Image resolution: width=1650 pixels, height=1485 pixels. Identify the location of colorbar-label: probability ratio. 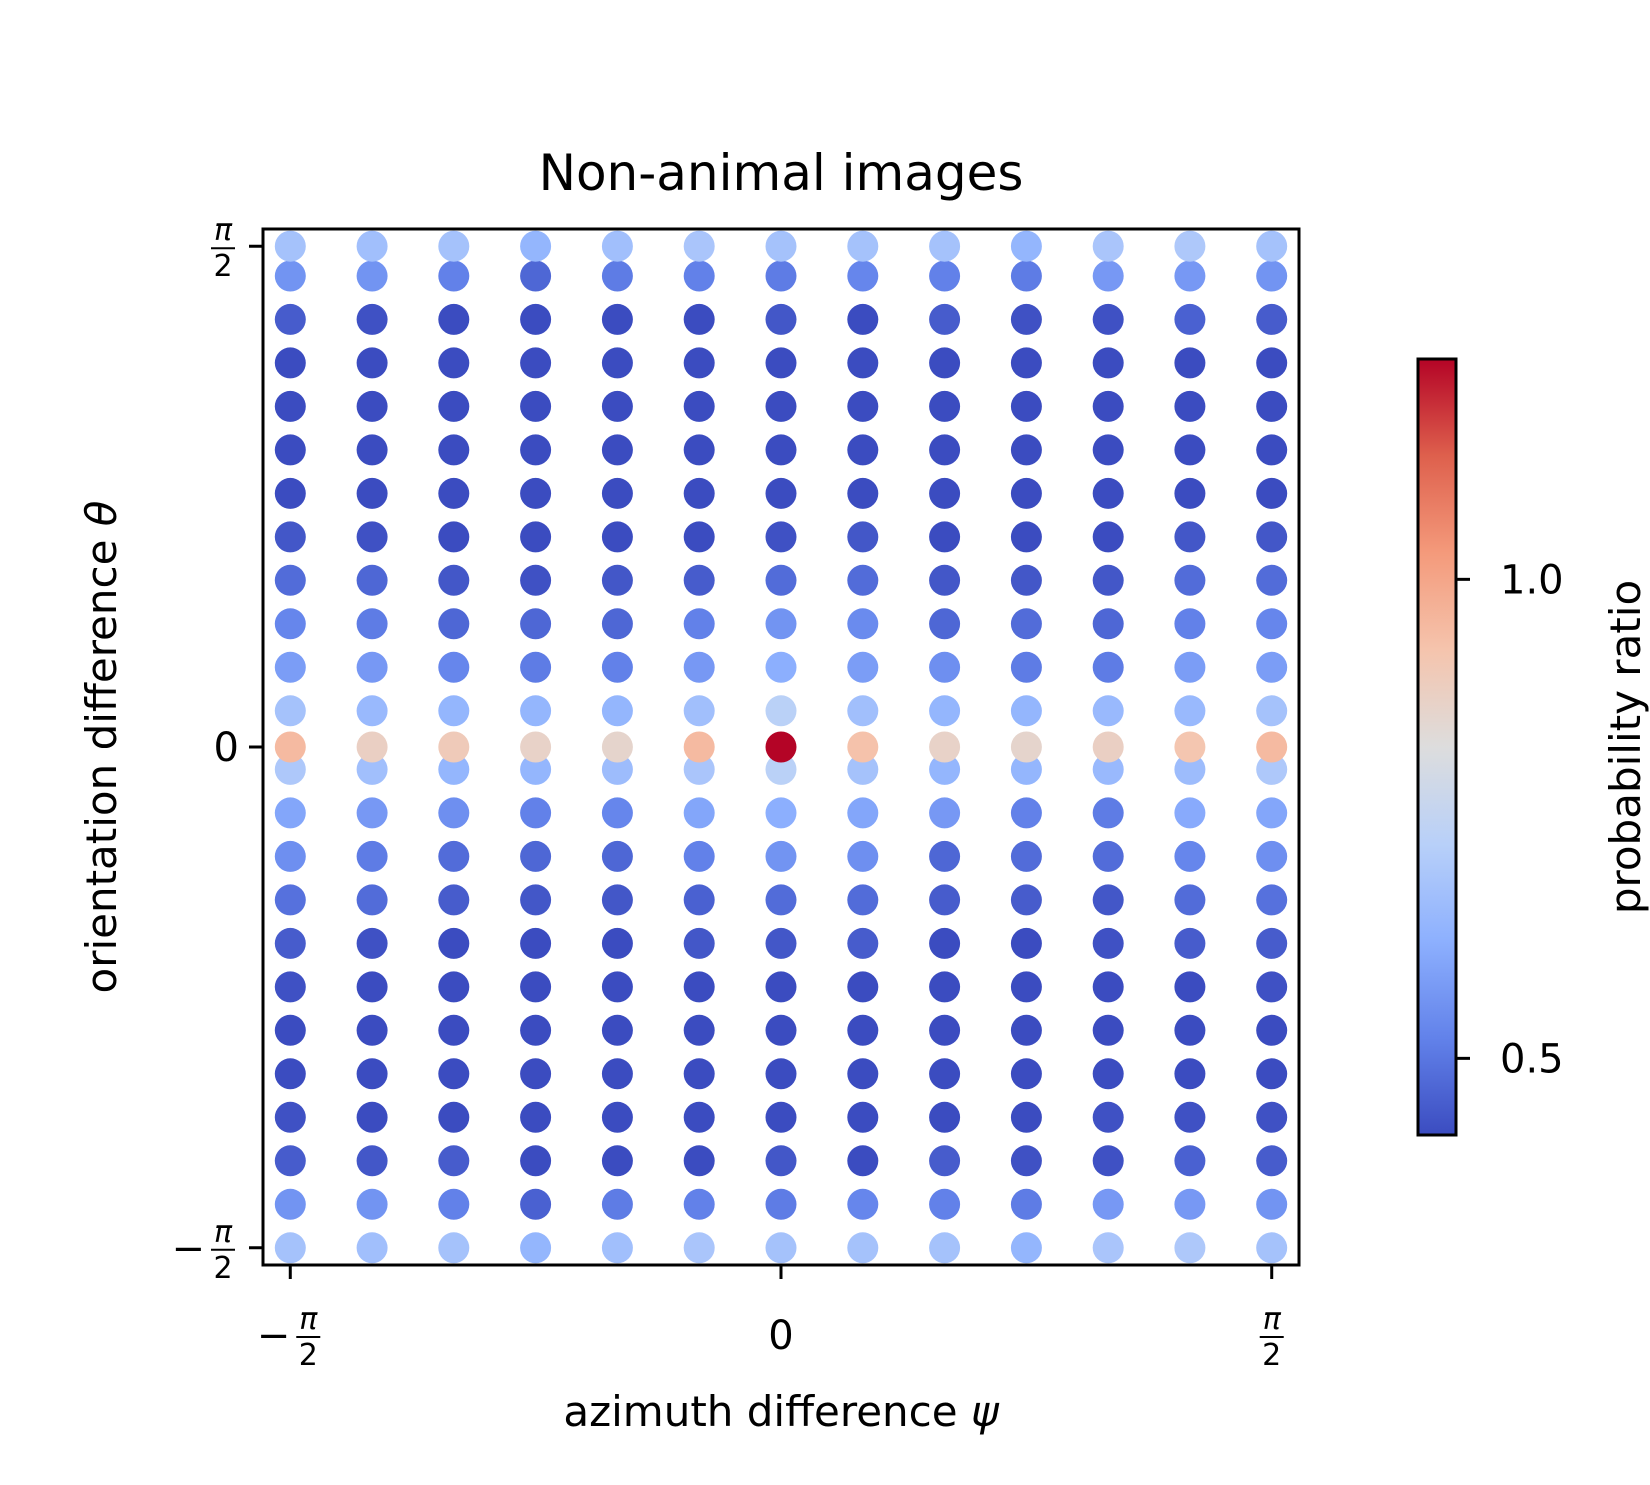
(1625, 747).